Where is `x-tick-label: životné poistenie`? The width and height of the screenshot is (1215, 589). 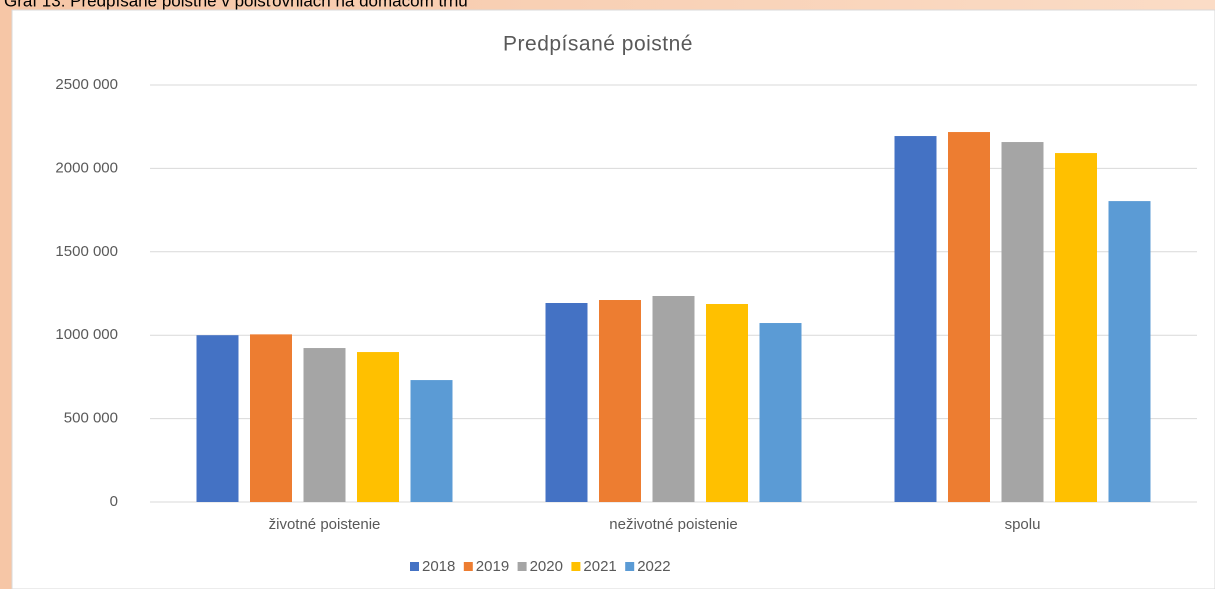
x-tick-label: životné poistenie is located at coordinates (325, 524).